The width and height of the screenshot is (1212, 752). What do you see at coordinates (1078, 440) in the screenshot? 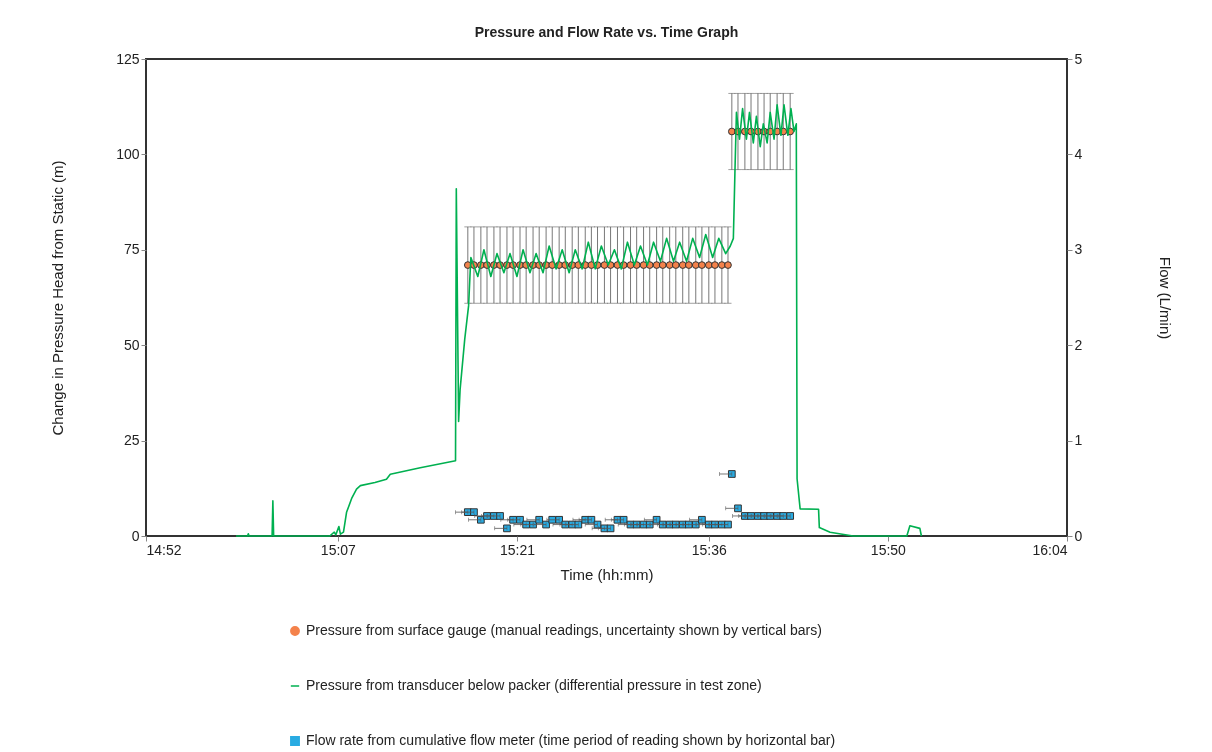
I see `y2-tick-label: 1` at bounding box center [1078, 440].